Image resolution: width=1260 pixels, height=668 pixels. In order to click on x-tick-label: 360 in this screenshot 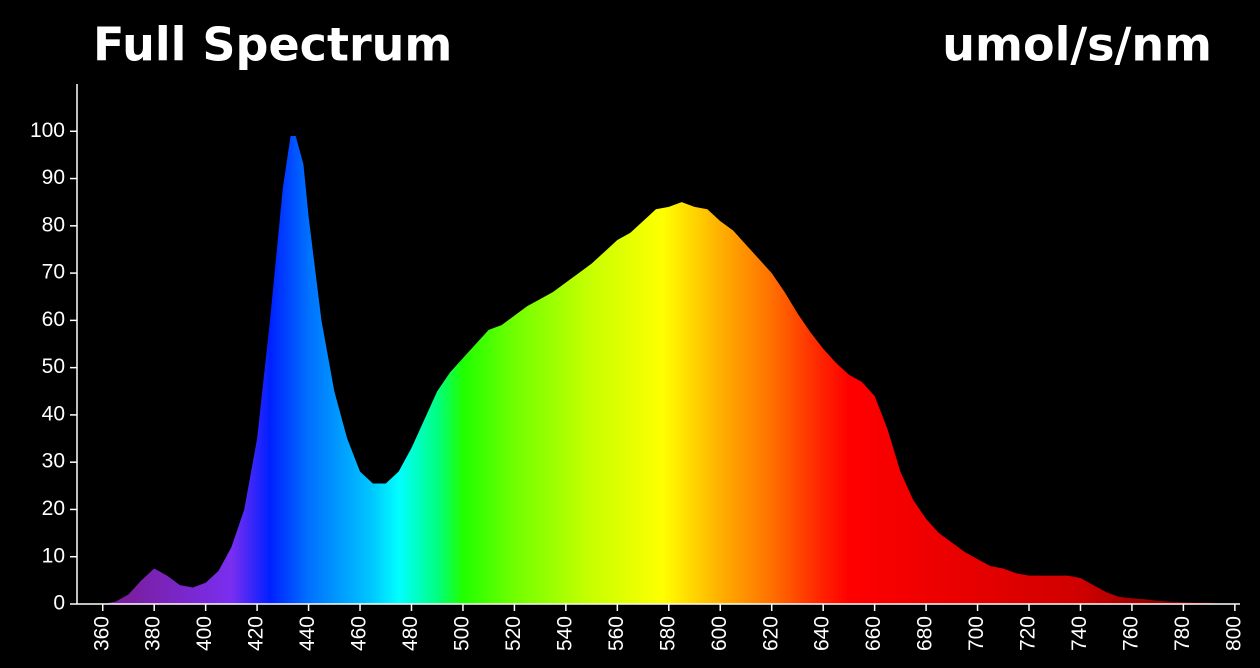, I will do `click(101, 633)`.